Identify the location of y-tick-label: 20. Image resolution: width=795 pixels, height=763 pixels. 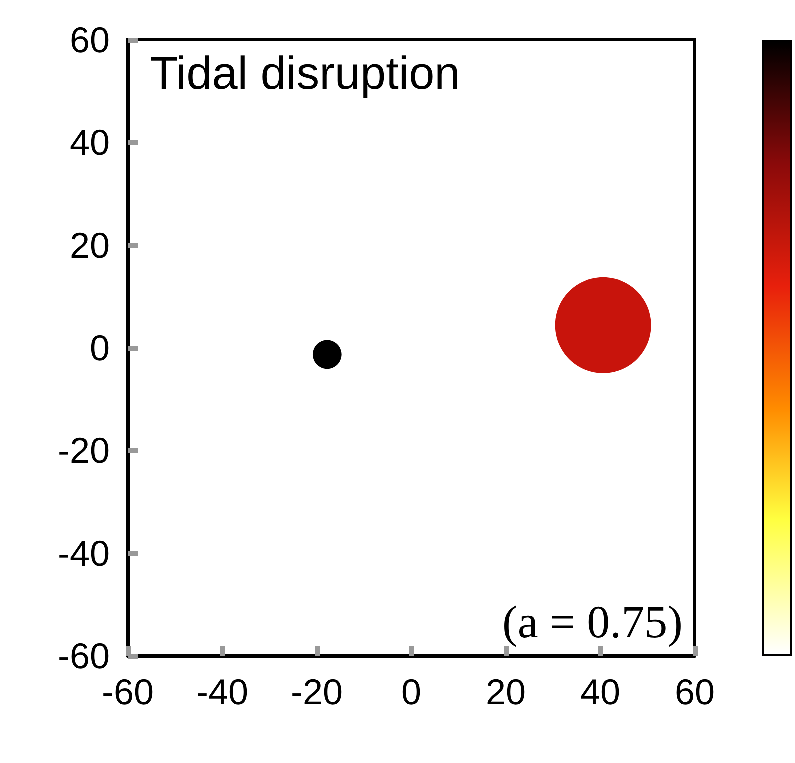
(90, 245).